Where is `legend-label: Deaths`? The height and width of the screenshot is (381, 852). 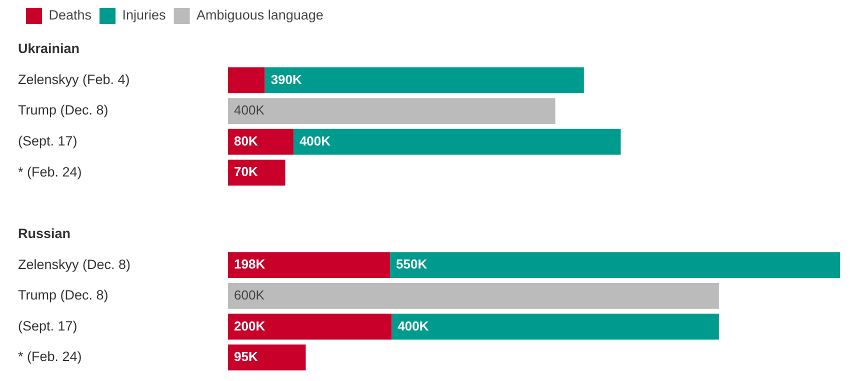
legend-label: Deaths is located at coordinates (70, 15).